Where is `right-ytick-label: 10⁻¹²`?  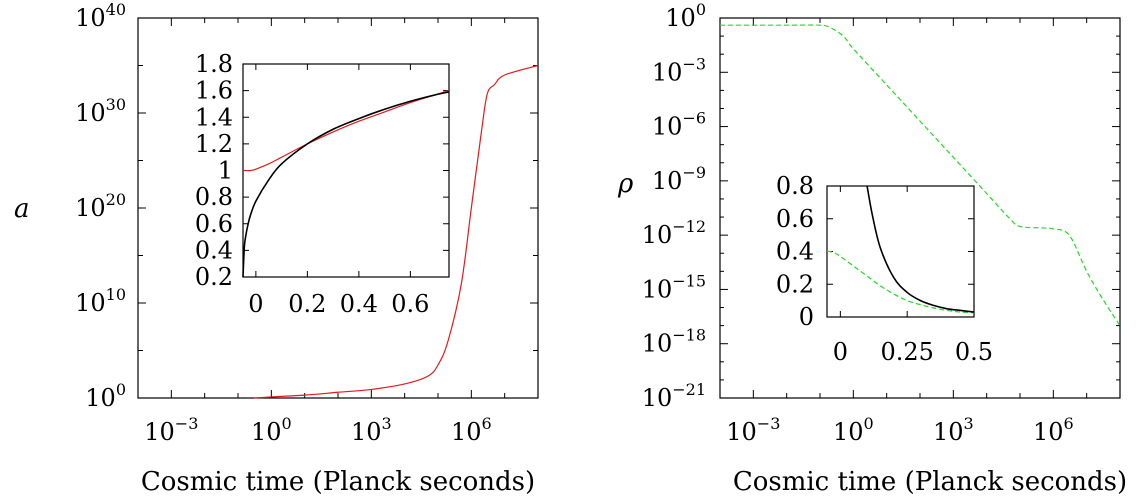
right-ytick-label: 10⁻¹² is located at coordinates (674, 233).